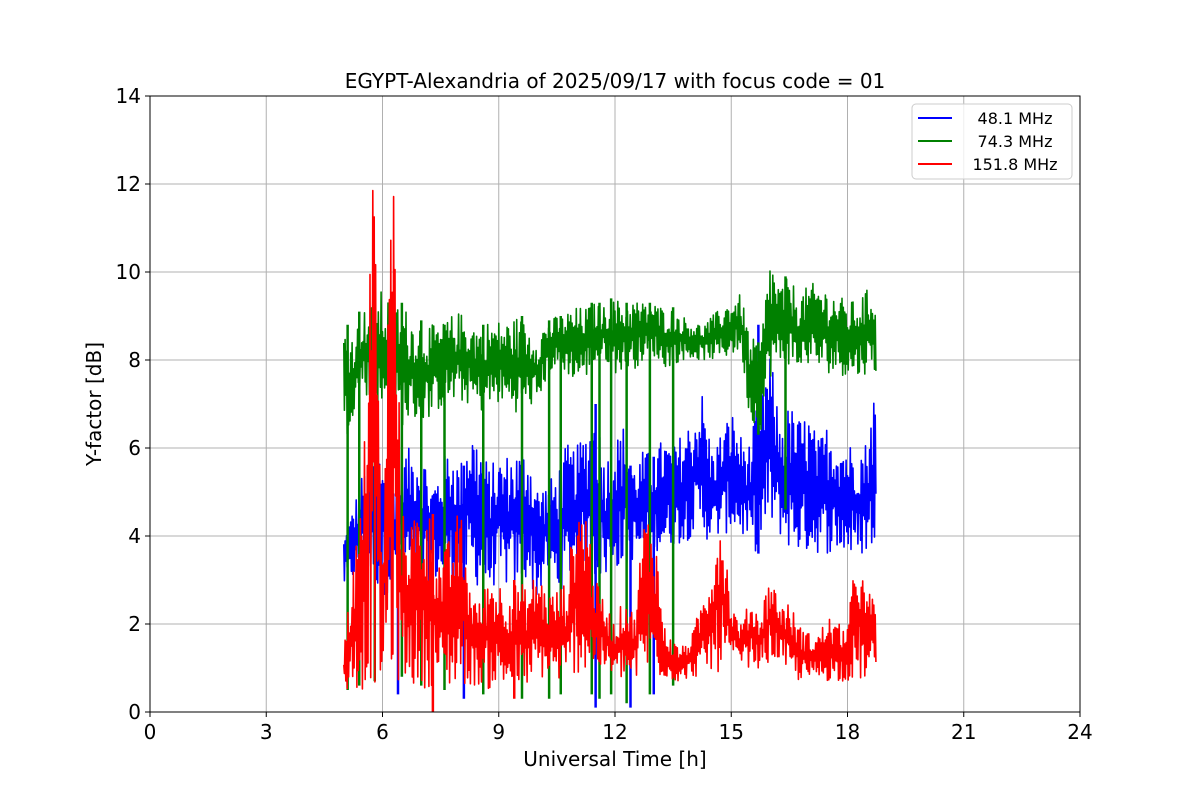 The height and width of the screenshot is (800, 1200). What do you see at coordinates (1015, 118) in the screenshot?
I see `legend-label-0: 48.1 MHz` at bounding box center [1015, 118].